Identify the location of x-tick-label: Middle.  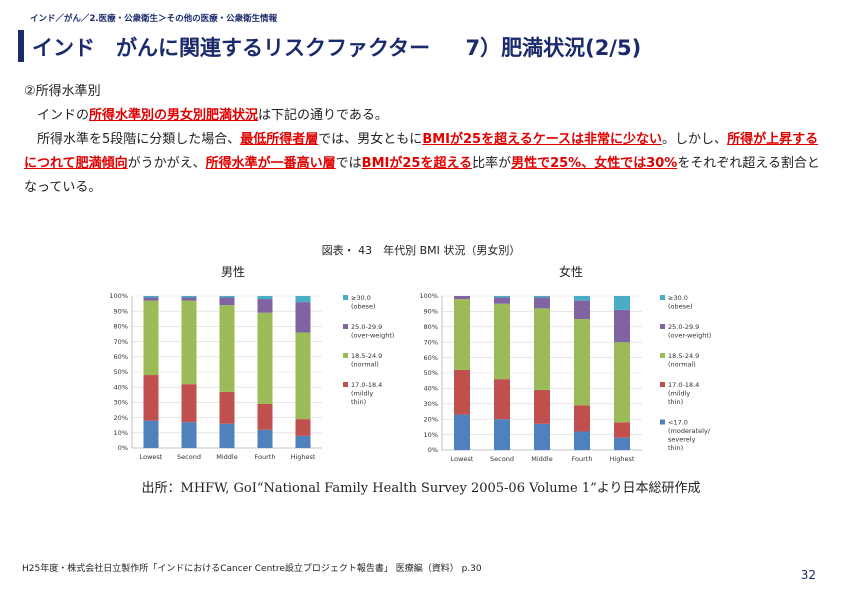
(541, 459).